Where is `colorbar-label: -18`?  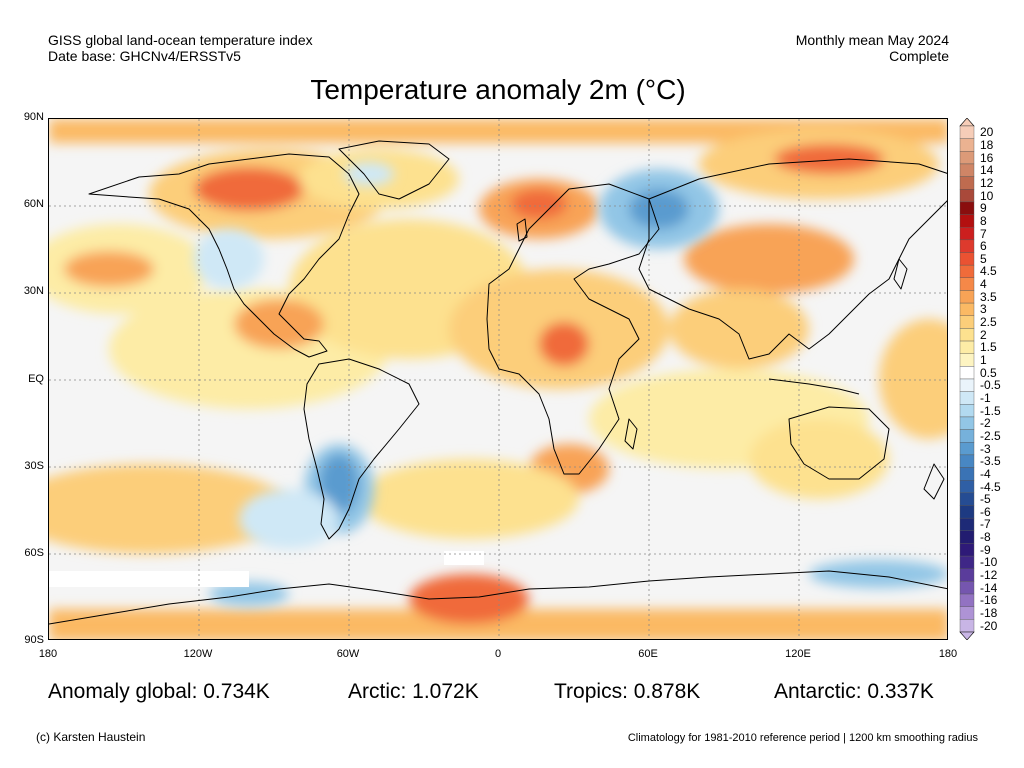 colorbar-label: -18 is located at coordinates (989, 613).